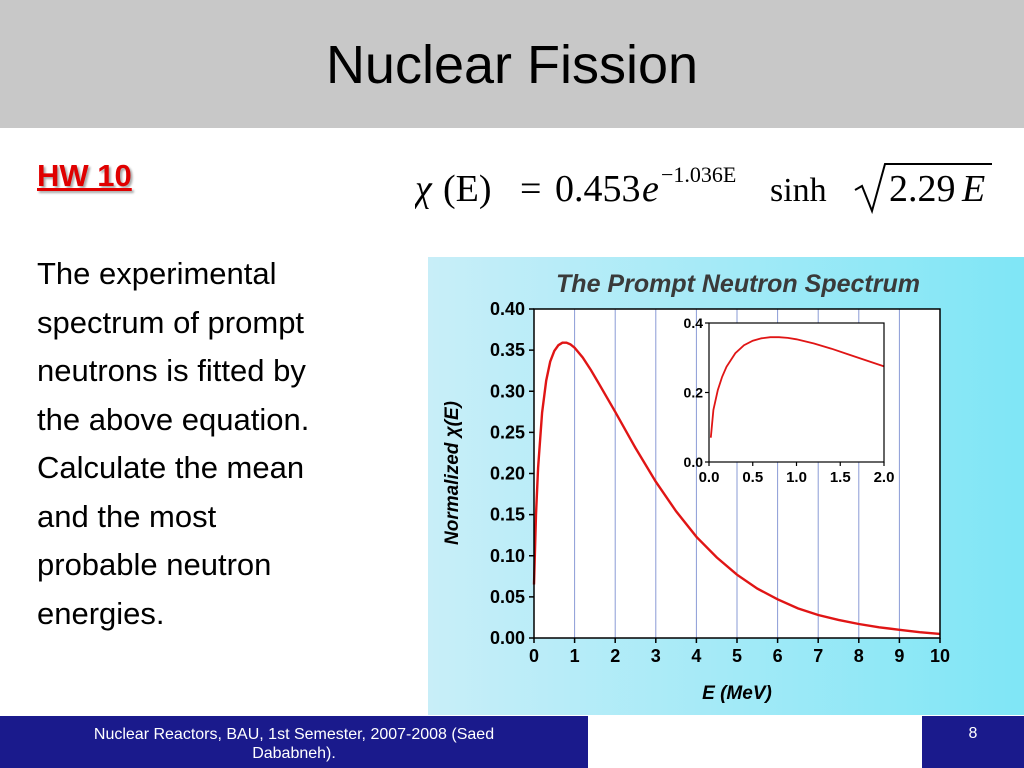  What do you see at coordinates (615, 656) in the screenshot?
I see `x-tick-label: 2` at bounding box center [615, 656].